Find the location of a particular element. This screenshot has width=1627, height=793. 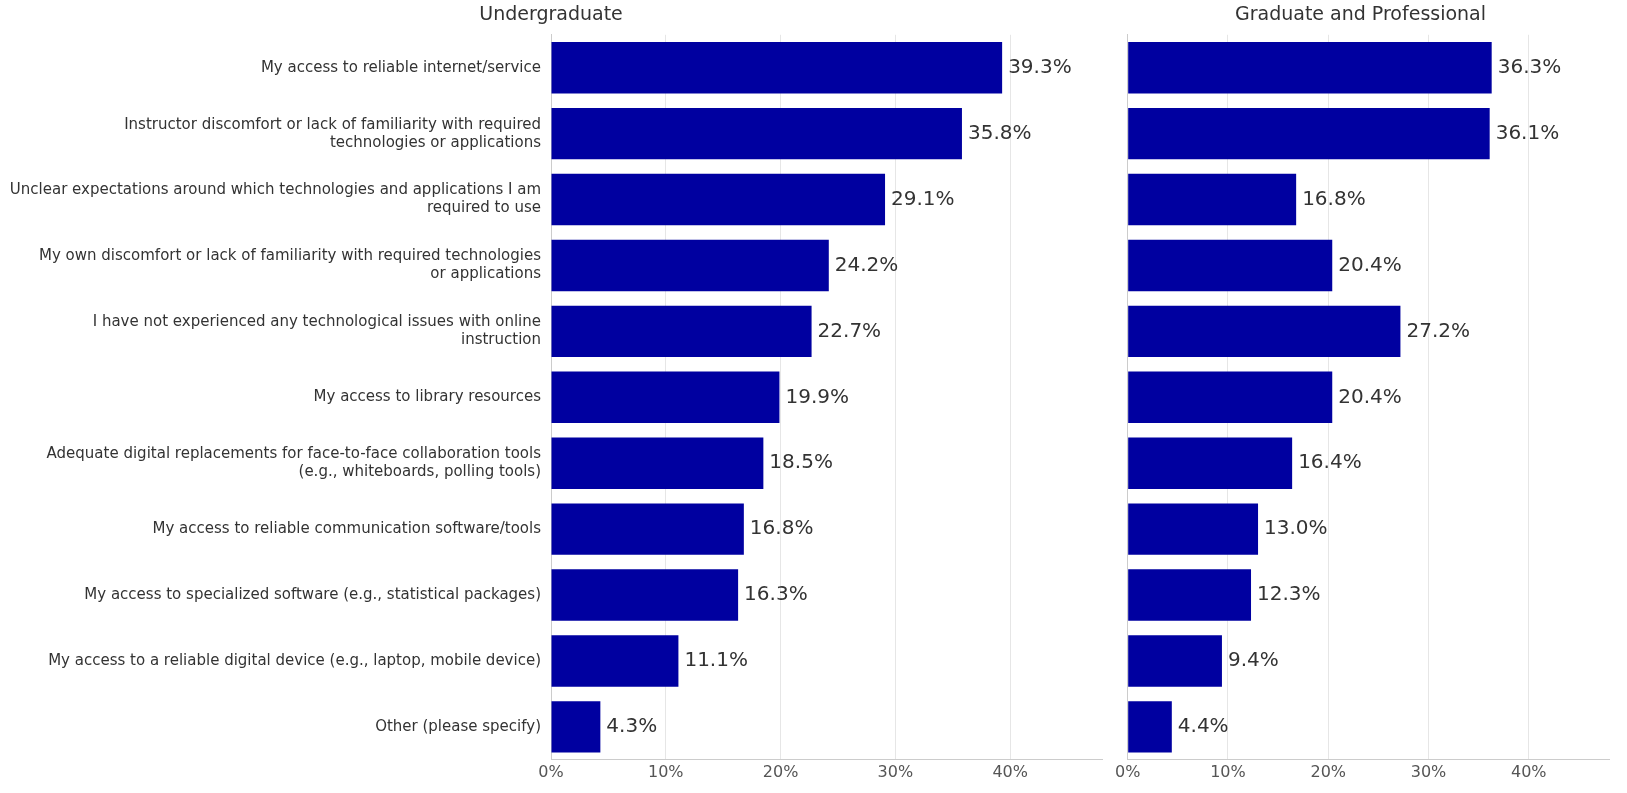

y-tick-label: Other (please specify) is located at coordinates (458, 725).